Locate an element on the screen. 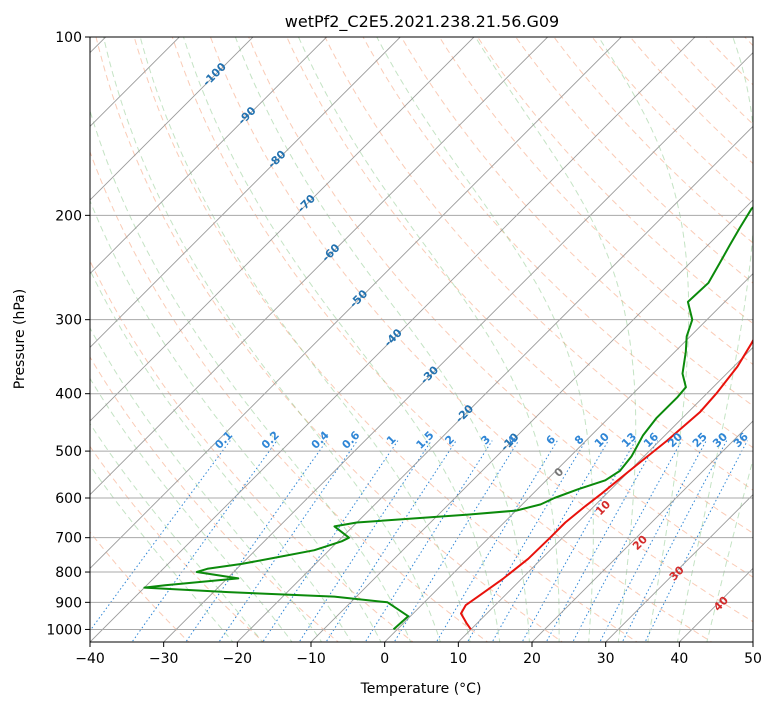  x-tick-label: −20 is located at coordinates (238, 659).